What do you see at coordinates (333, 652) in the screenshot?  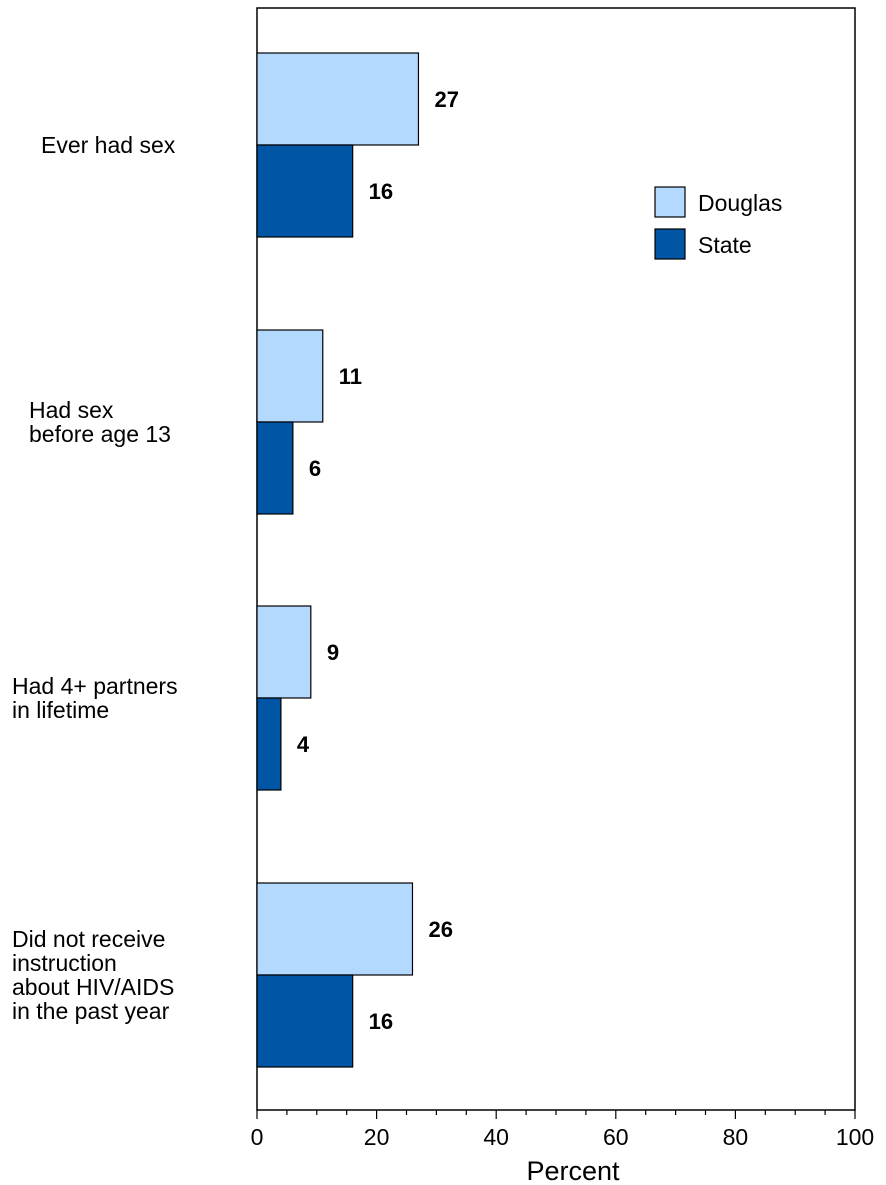 I see `data-label: 9` at bounding box center [333, 652].